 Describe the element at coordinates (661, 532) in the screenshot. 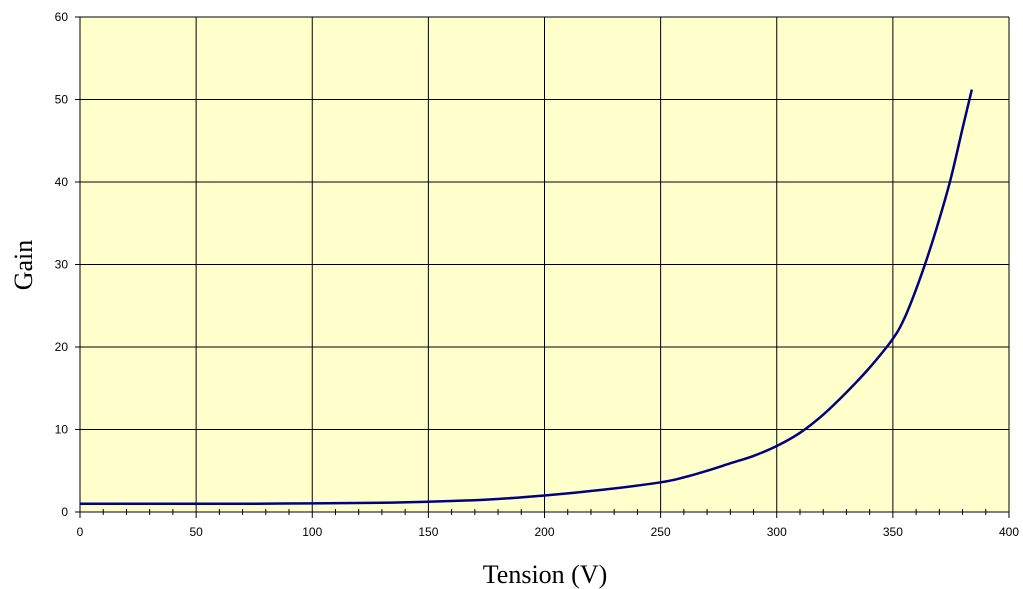

I see `x-tick-label: 250` at that location.